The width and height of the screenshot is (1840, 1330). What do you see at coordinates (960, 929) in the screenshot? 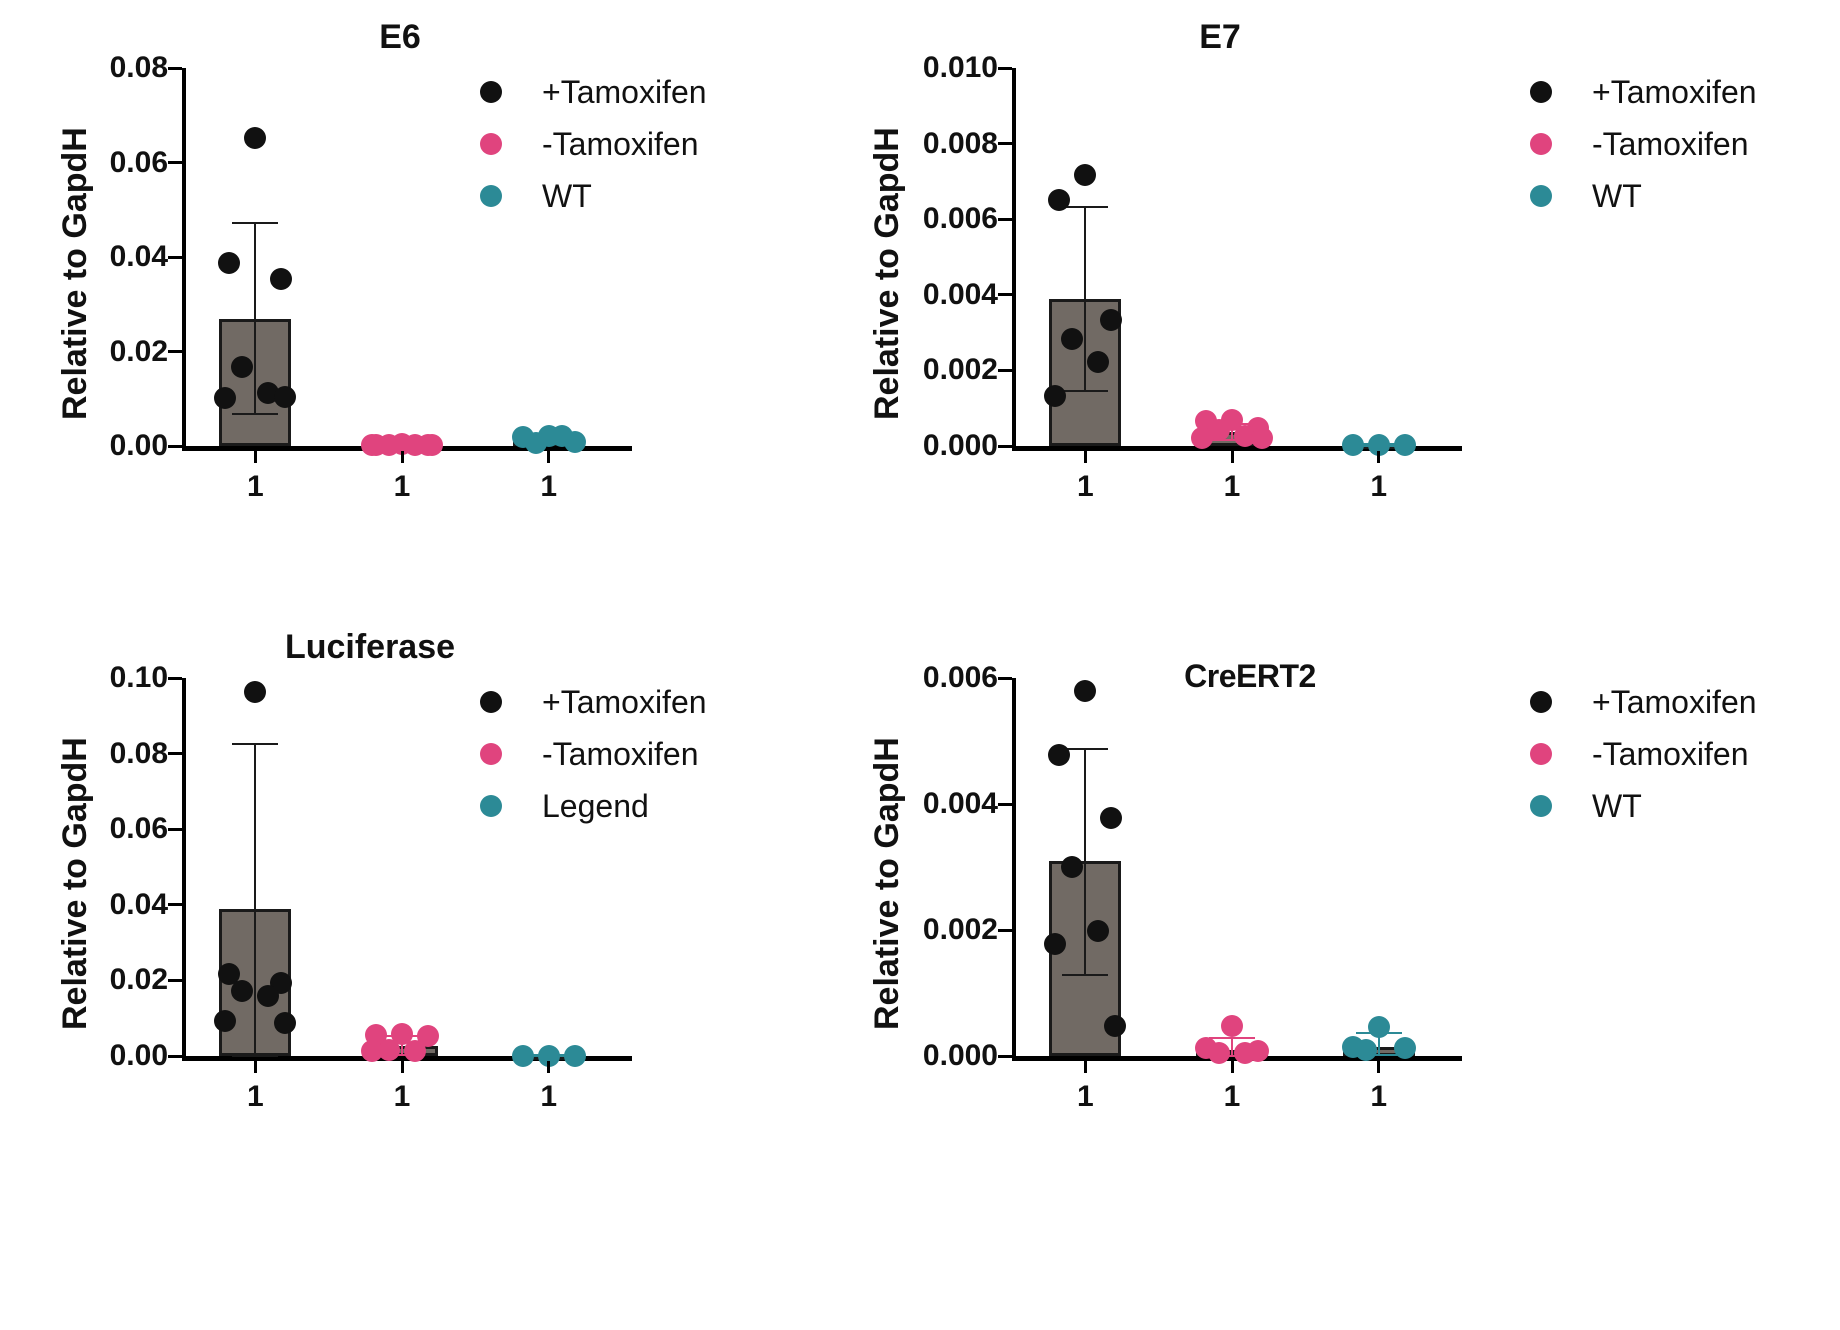
I see `y-tick-label: 0.002` at bounding box center [960, 929].